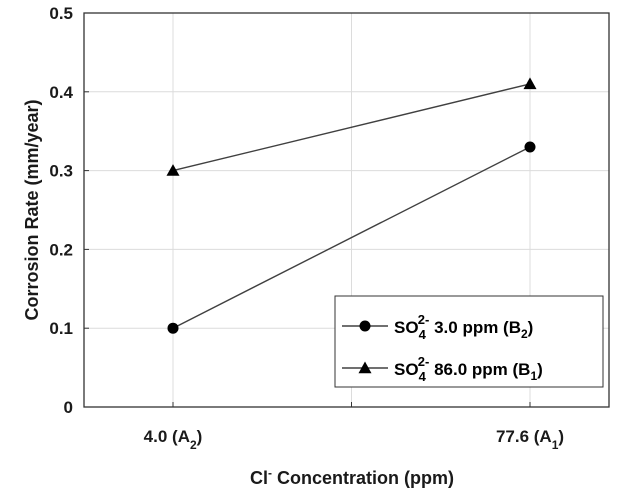 The width and height of the screenshot is (620, 493). I want to click on x-tick-label-1: 77.6 (A1), so click(530, 439).